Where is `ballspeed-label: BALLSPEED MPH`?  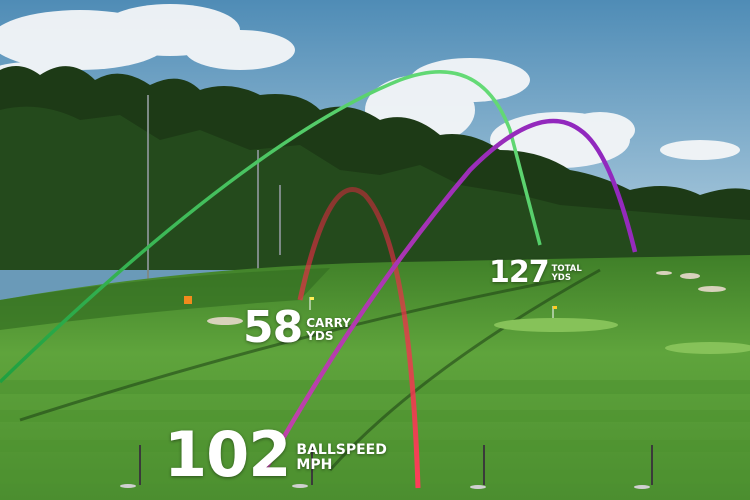 ballspeed-label: BALLSPEED MPH is located at coordinates (341, 457).